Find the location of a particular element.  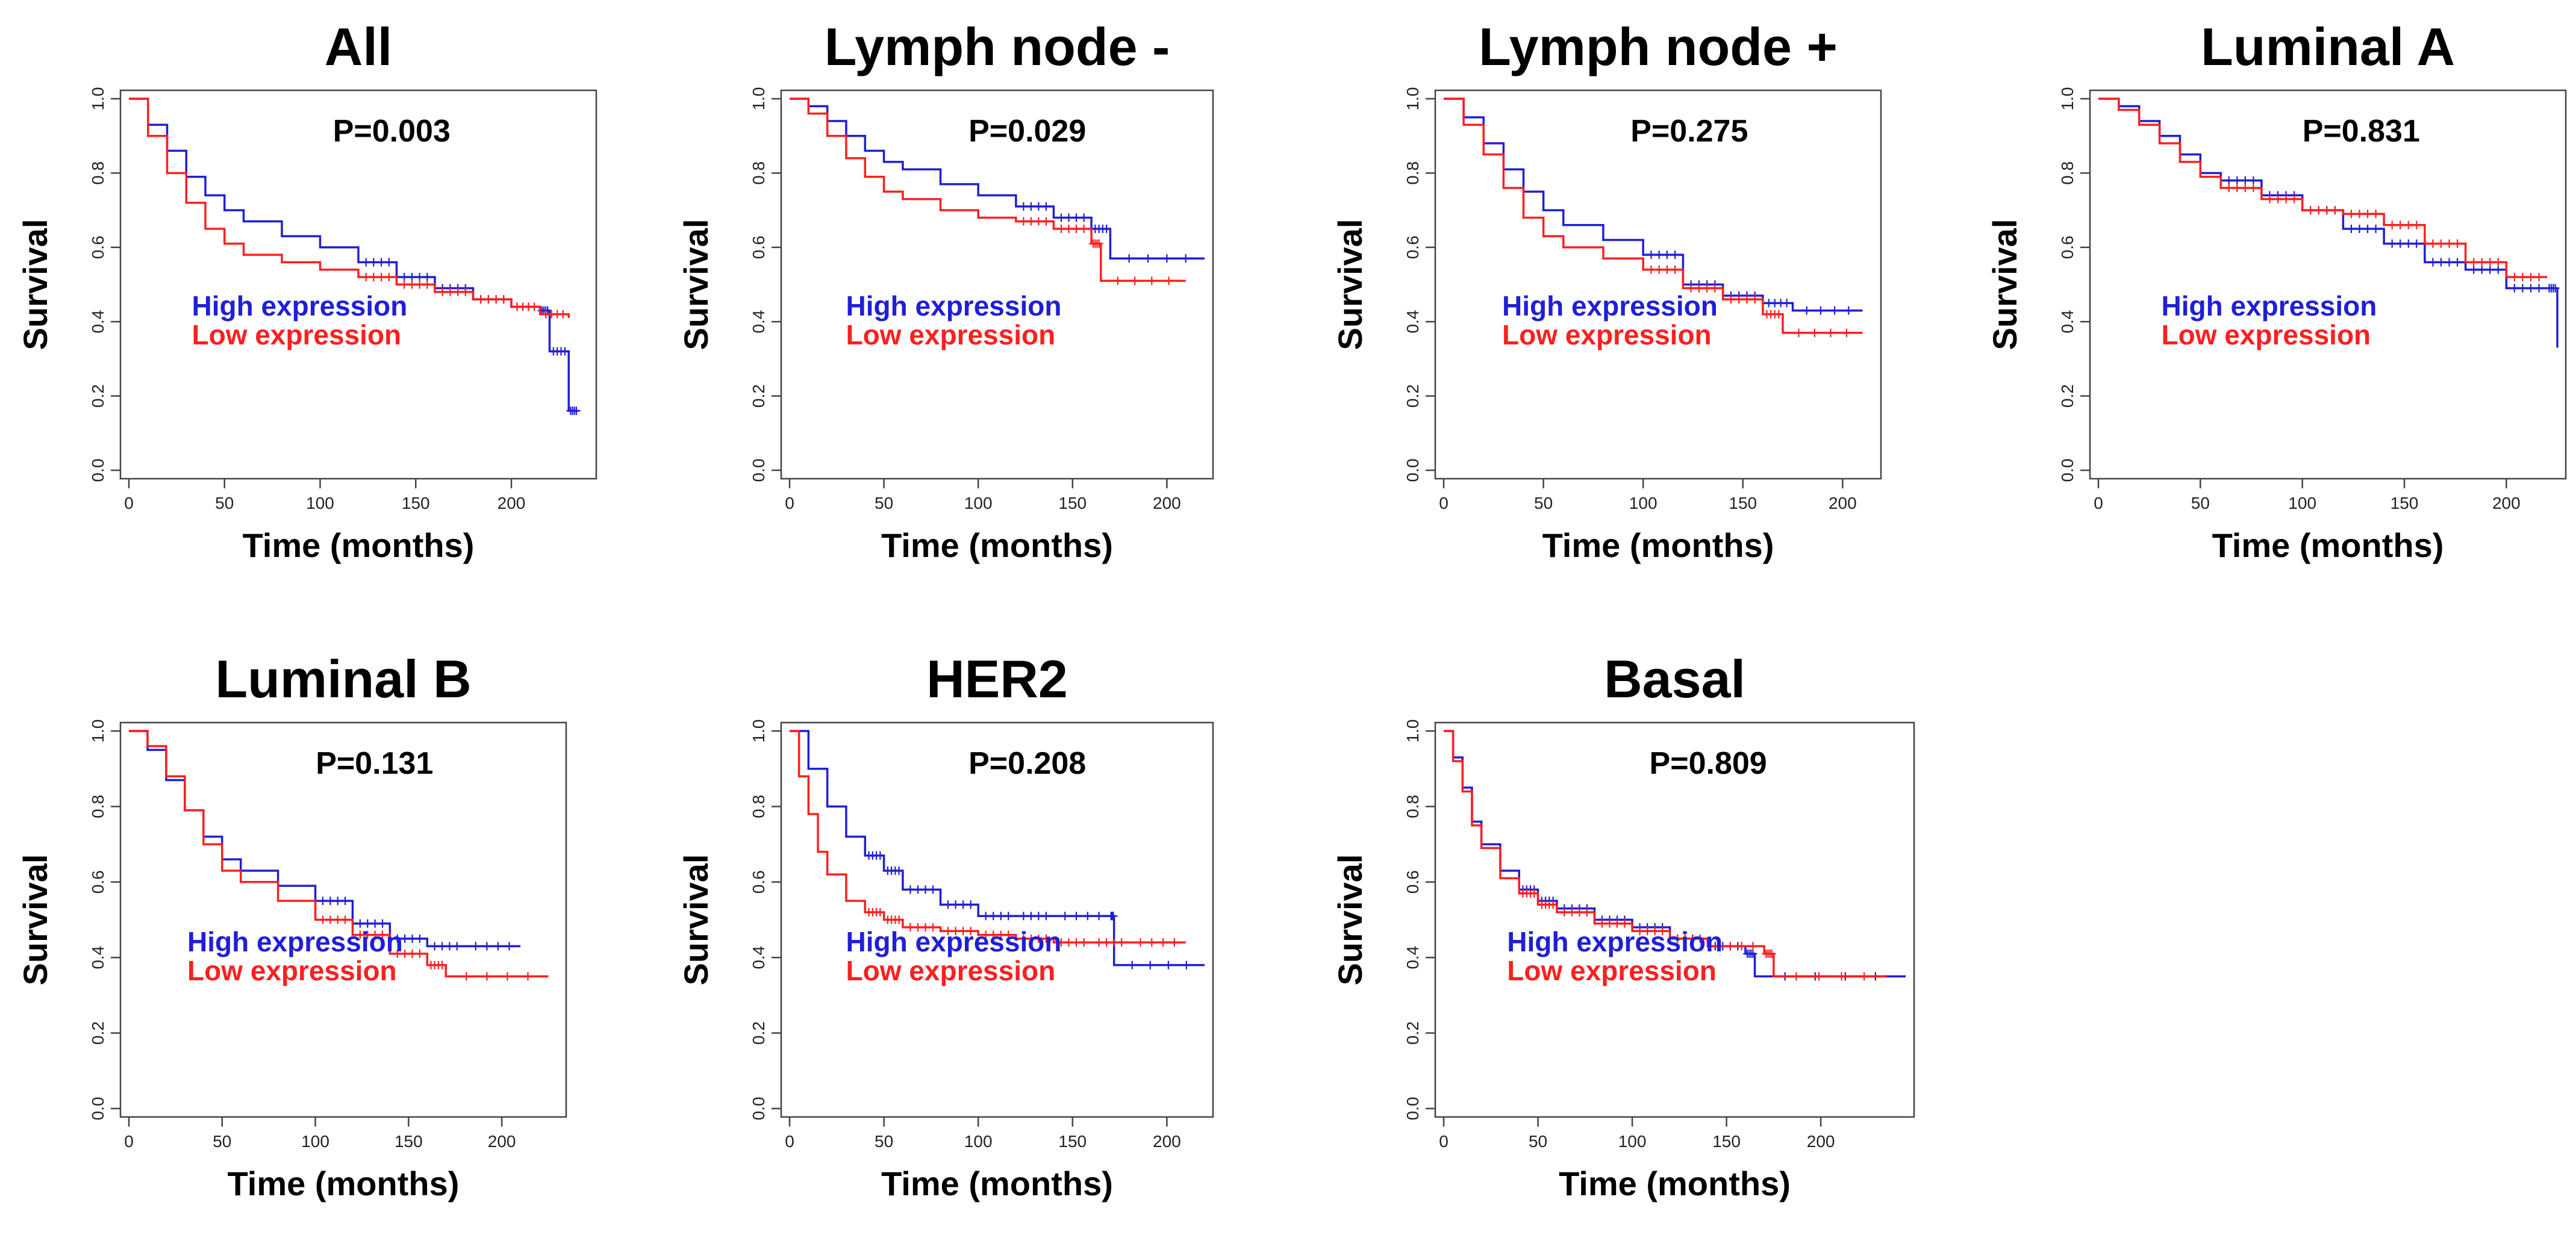

x-tick-label: 0 is located at coordinates (1444, 503).